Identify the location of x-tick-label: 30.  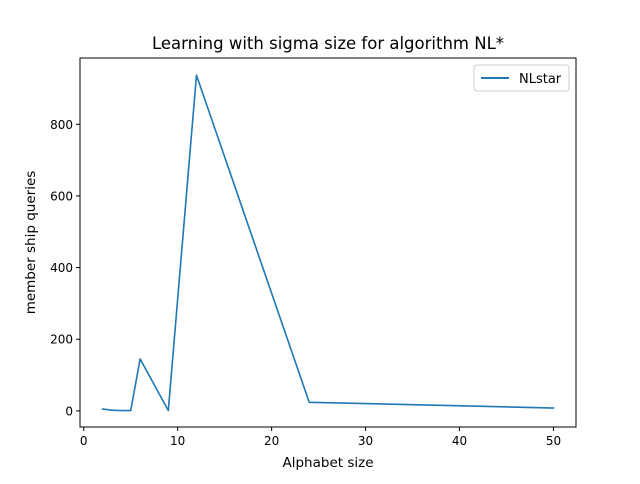
(365, 441).